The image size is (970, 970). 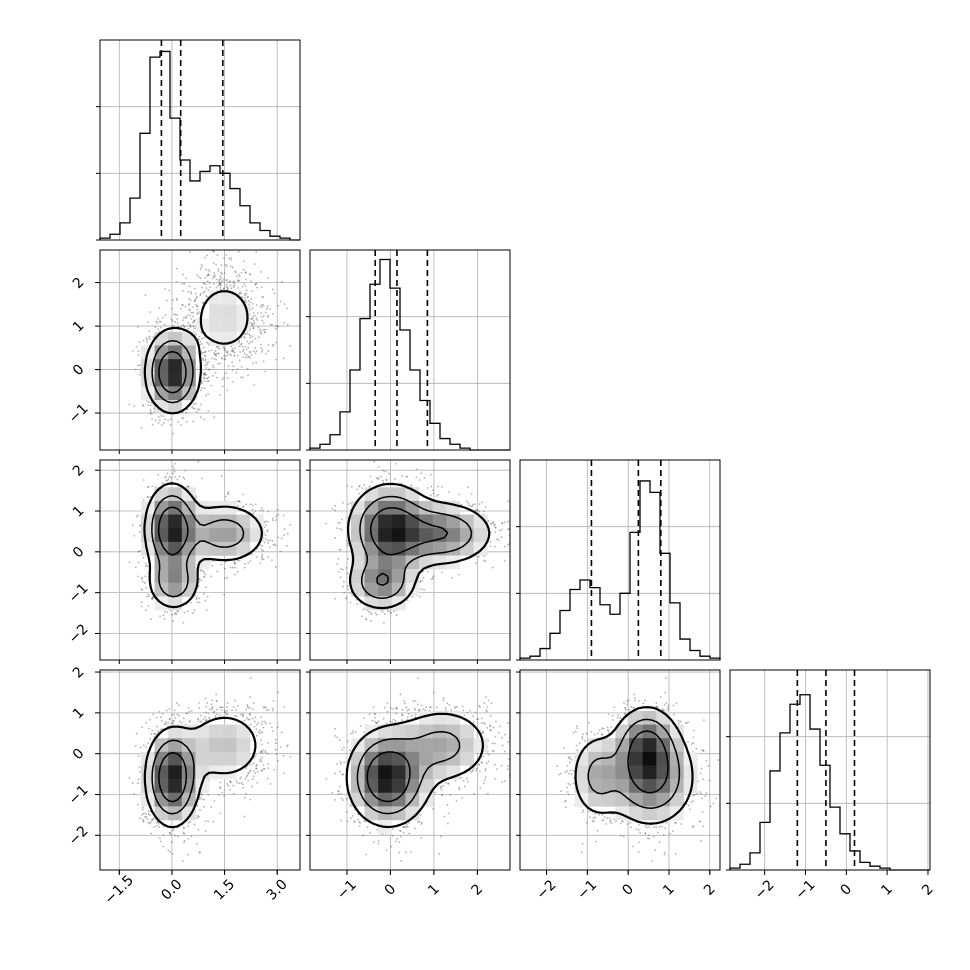 What do you see at coordinates (172, 372) in the screenshot?
I see `contour-inner` at bounding box center [172, 372].